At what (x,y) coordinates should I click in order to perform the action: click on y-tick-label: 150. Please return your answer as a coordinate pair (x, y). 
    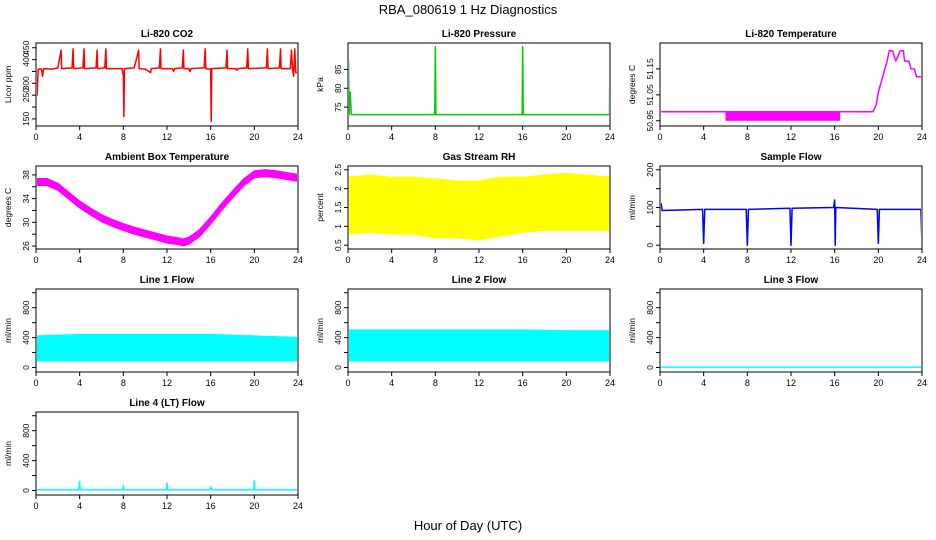
    Looking at the image, I should click on (26, 119).